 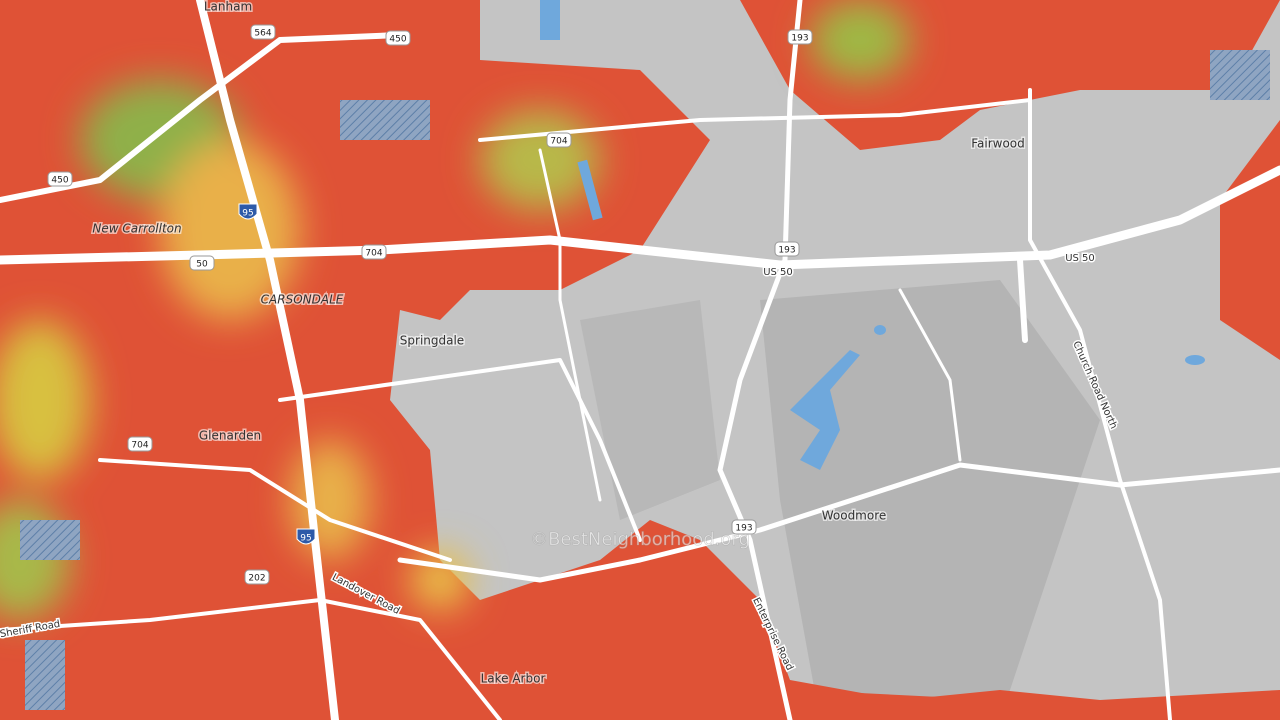 I want to click on shield-number: 202, so click(x=256, y=579).